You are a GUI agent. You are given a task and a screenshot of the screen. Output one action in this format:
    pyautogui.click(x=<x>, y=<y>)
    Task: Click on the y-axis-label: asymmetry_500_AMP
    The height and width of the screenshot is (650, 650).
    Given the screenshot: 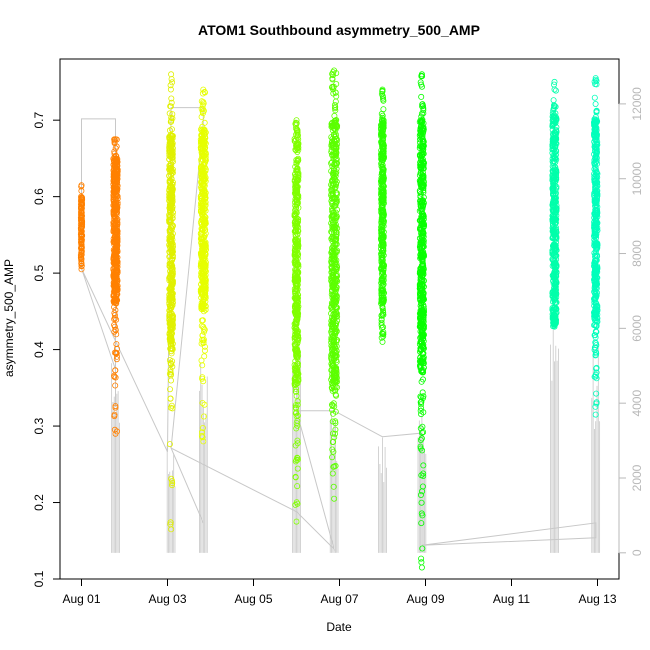 What is the action you would take?
    pyautogui.click(x=9, y=318)
    